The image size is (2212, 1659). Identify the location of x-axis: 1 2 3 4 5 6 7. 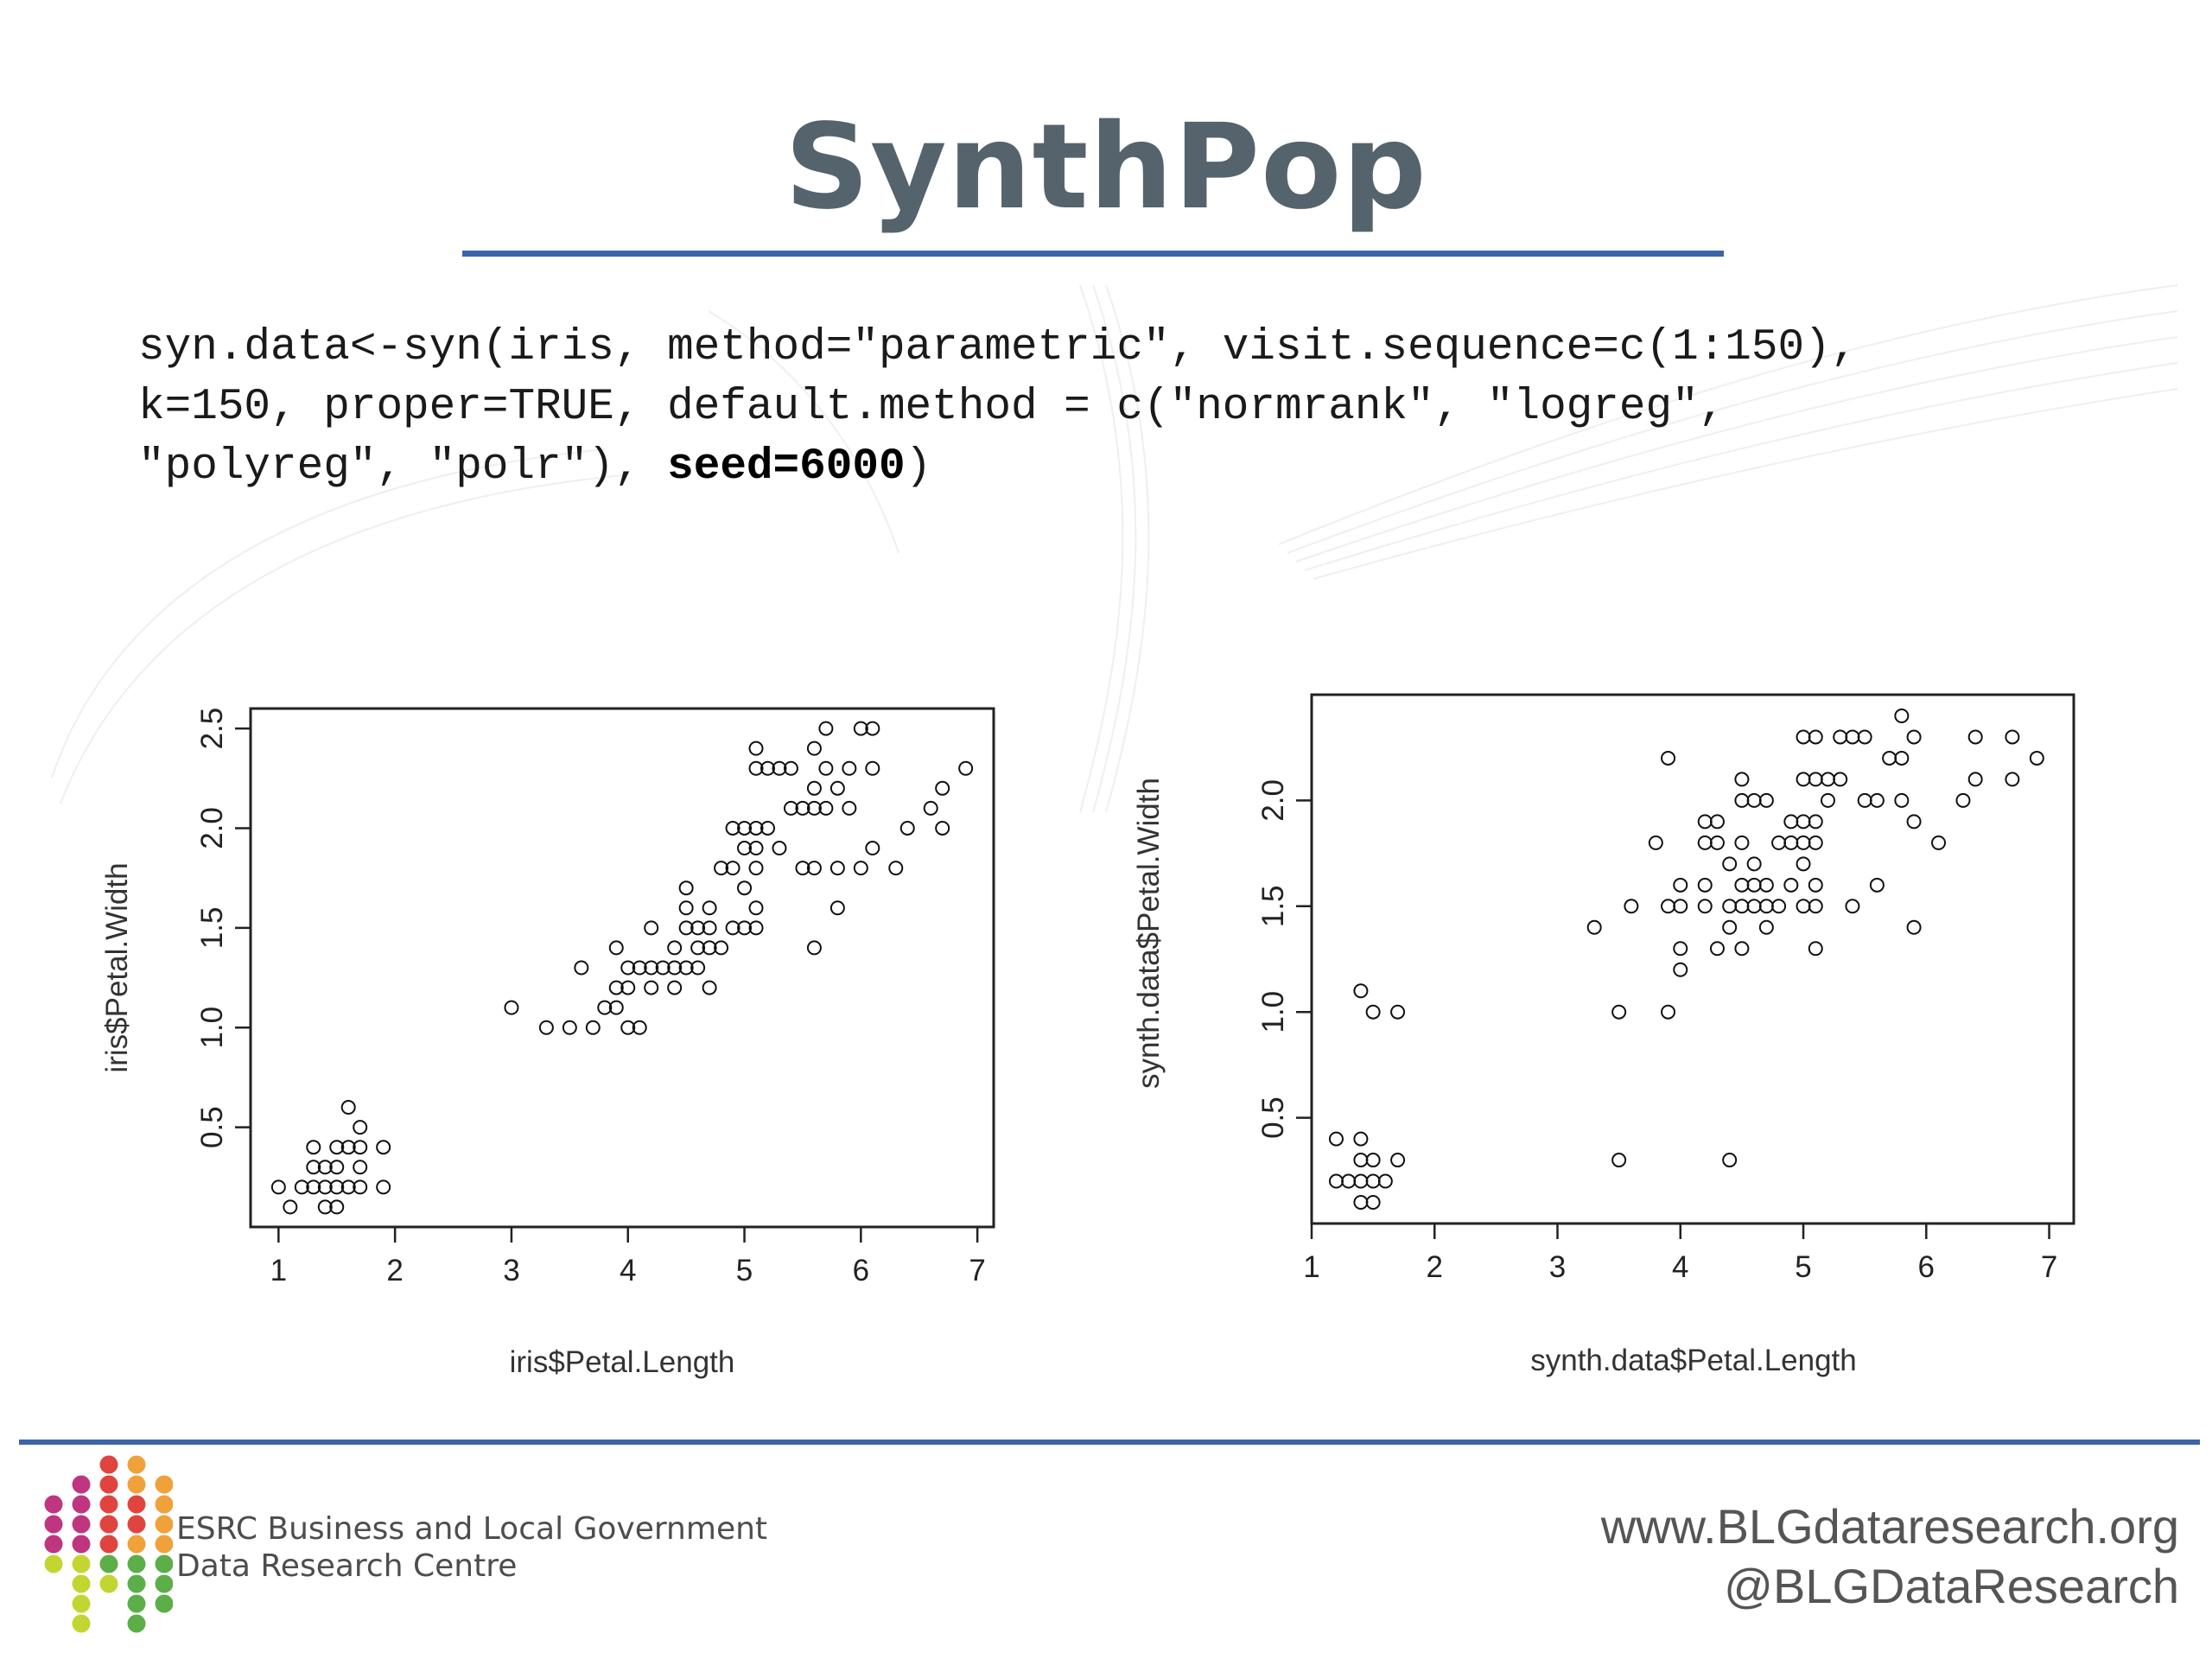
(628, 1256).